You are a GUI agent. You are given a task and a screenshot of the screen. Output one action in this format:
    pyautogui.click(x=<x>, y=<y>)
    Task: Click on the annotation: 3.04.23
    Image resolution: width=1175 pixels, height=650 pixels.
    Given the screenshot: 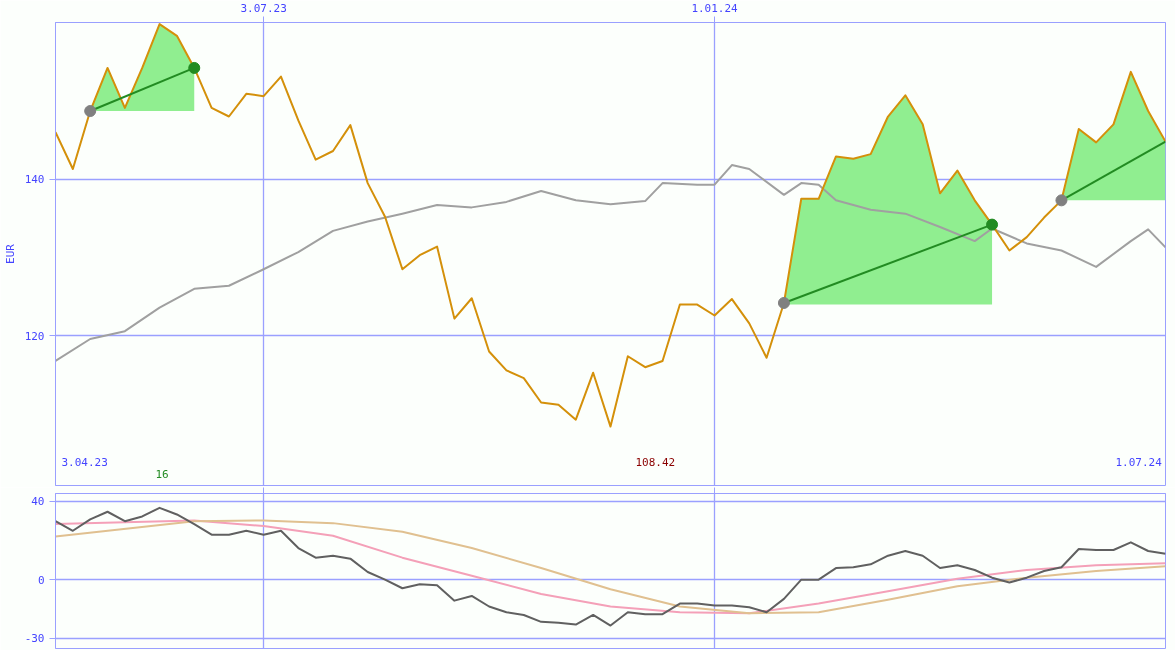 What is the action you would take?
    pyautogui.click(x=84, y=462)
    